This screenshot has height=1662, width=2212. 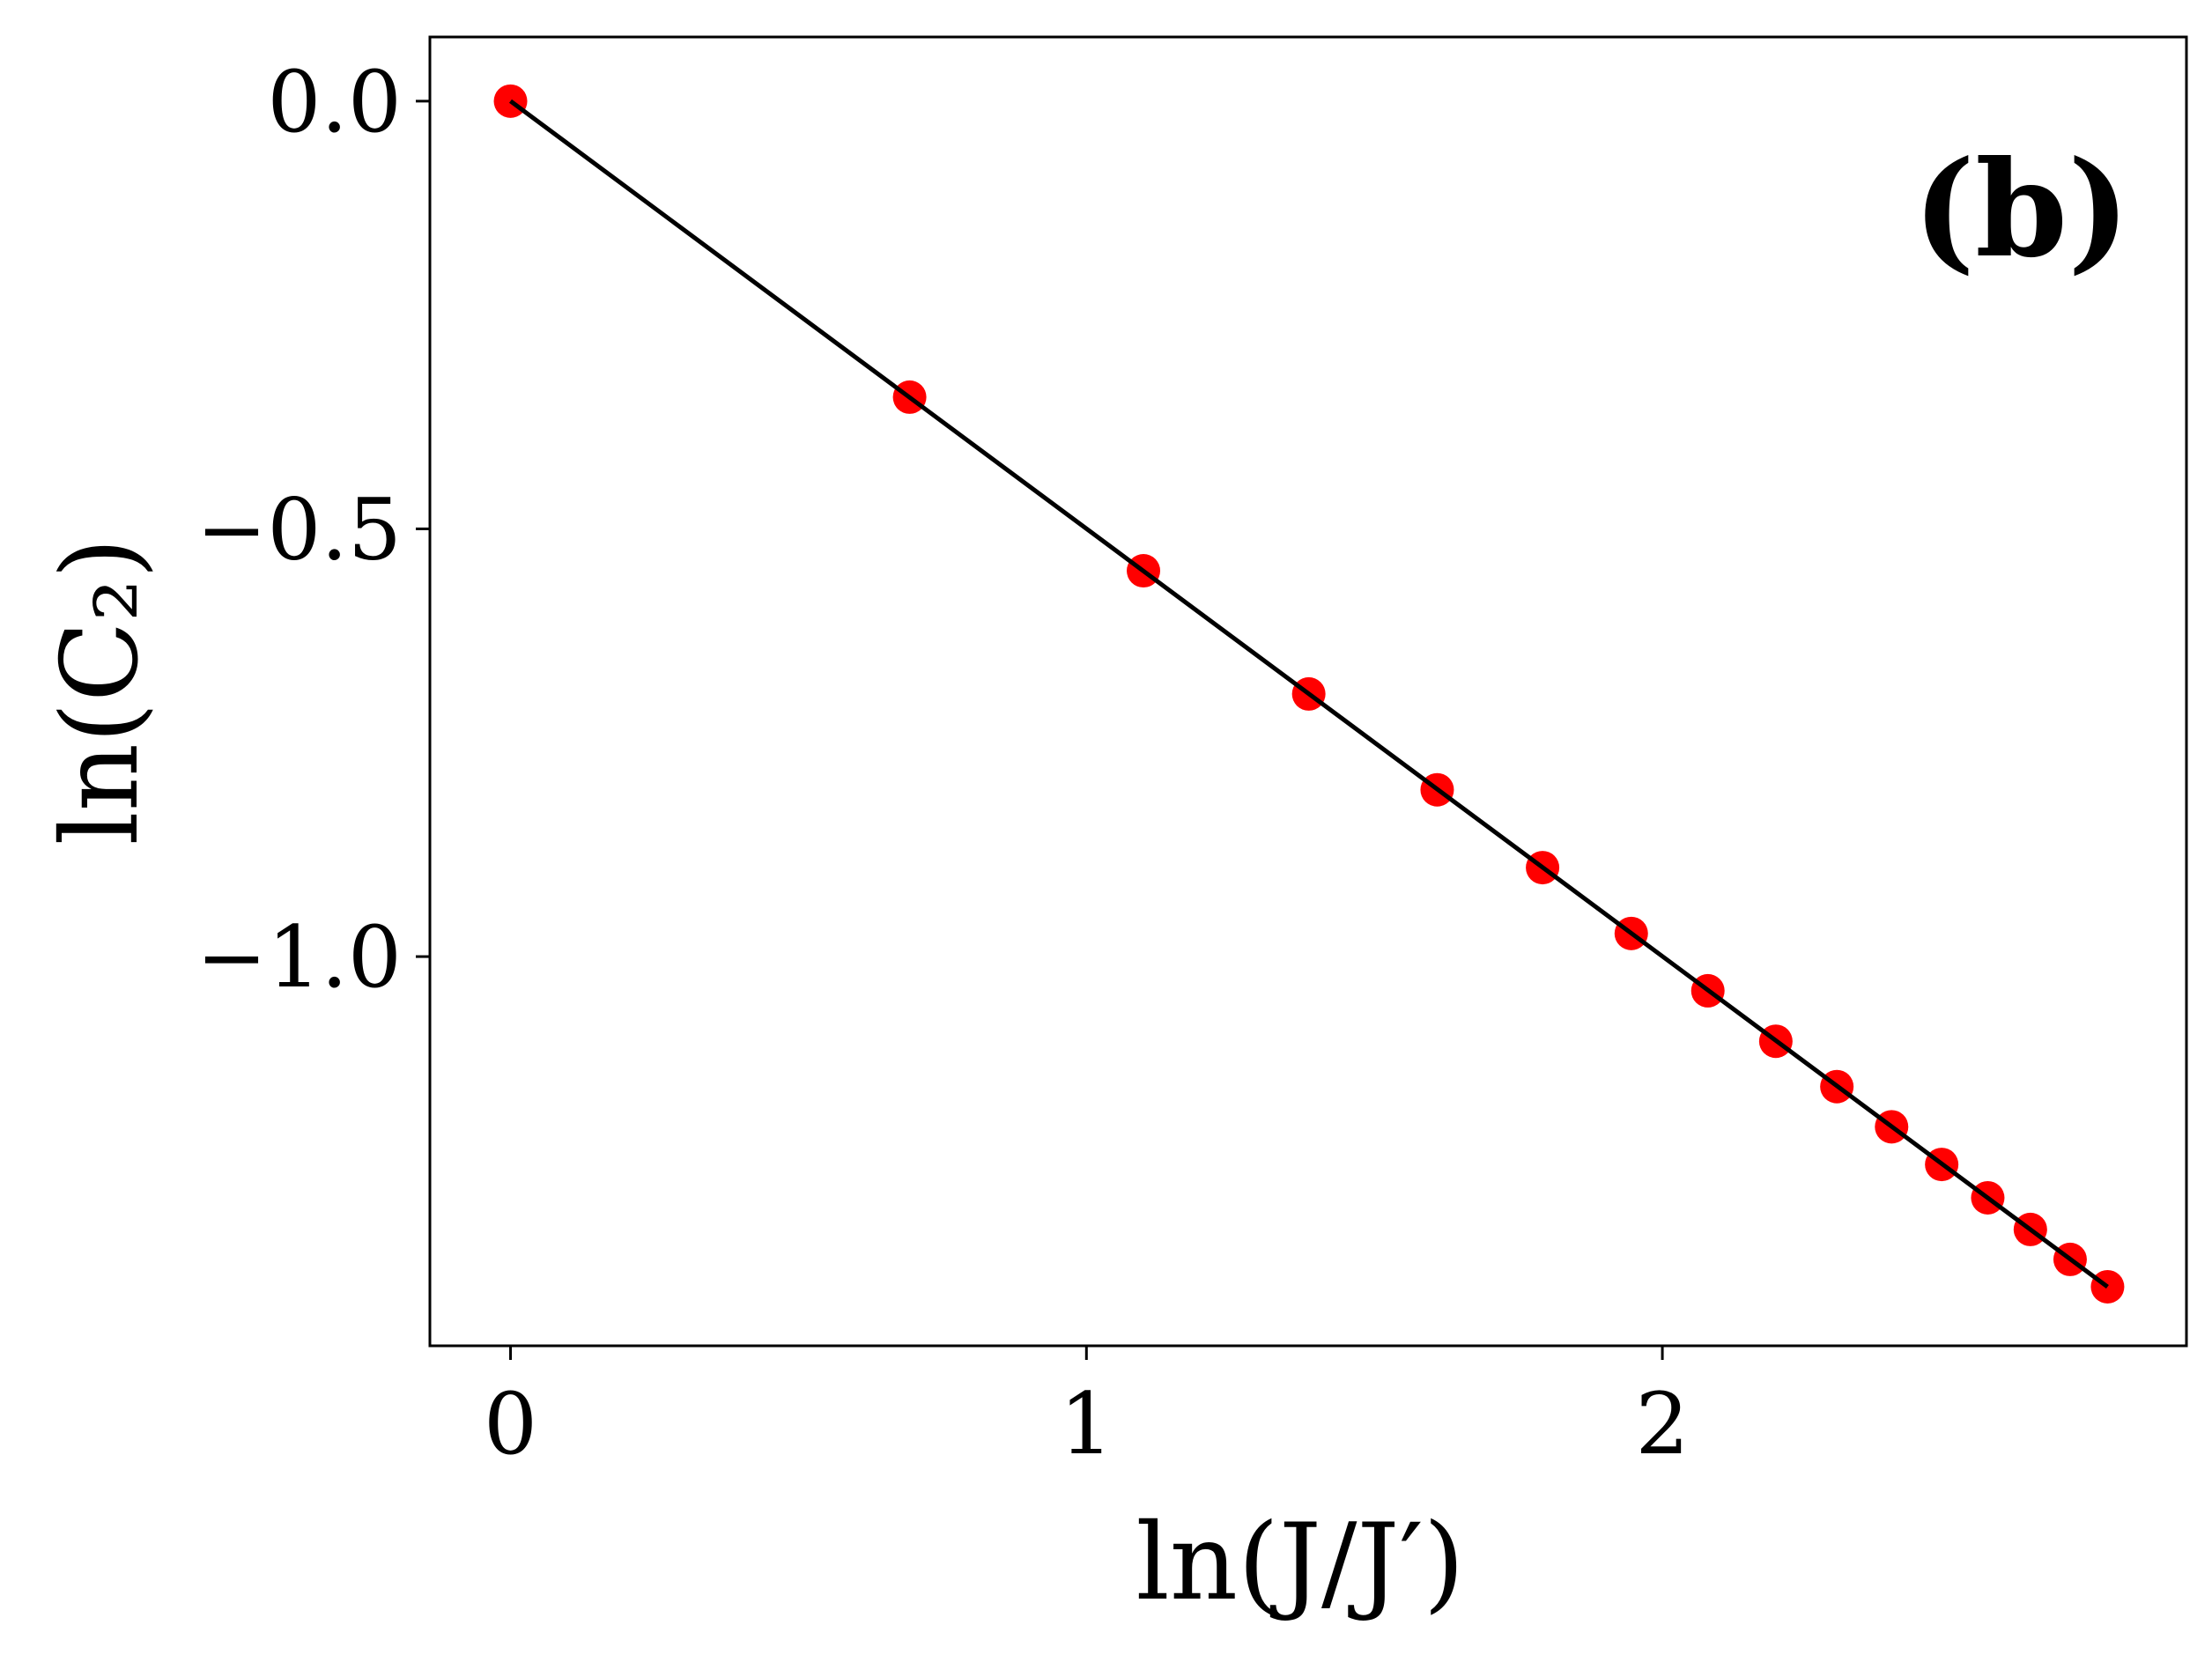 What do you see at coordinates (334, 102) in the screenshot?
I see `y-tick-label: 0.0` at bounding box center [334, 102].